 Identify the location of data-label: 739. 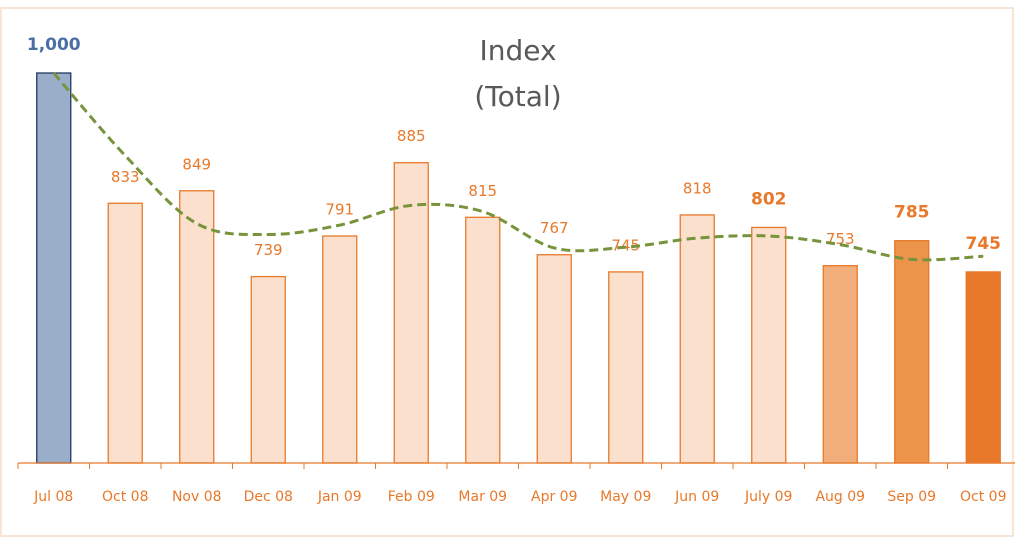
(268, 250).